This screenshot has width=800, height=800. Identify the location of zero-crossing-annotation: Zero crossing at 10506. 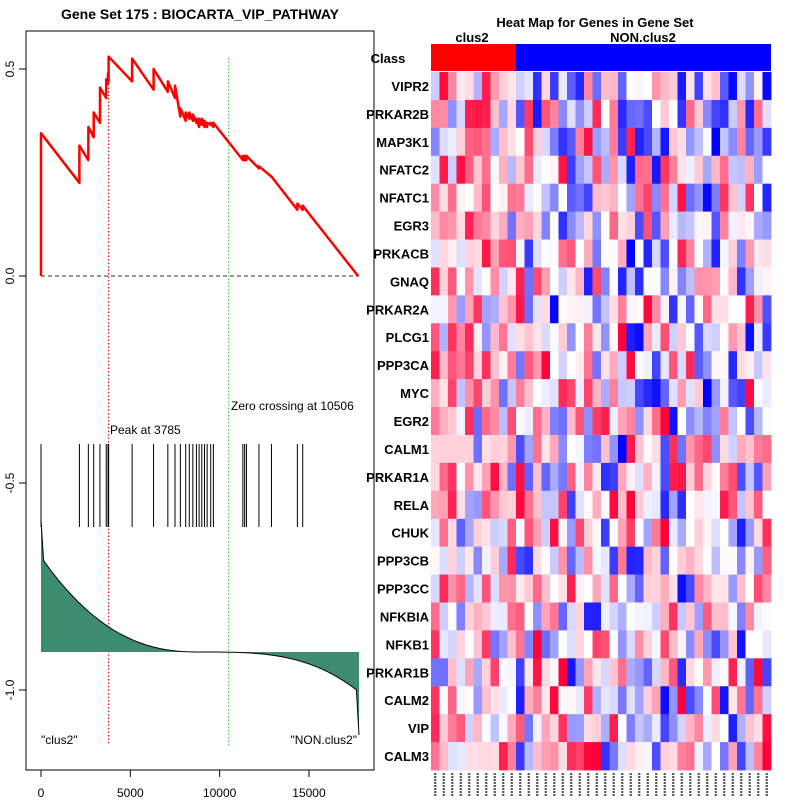
(292, 406).